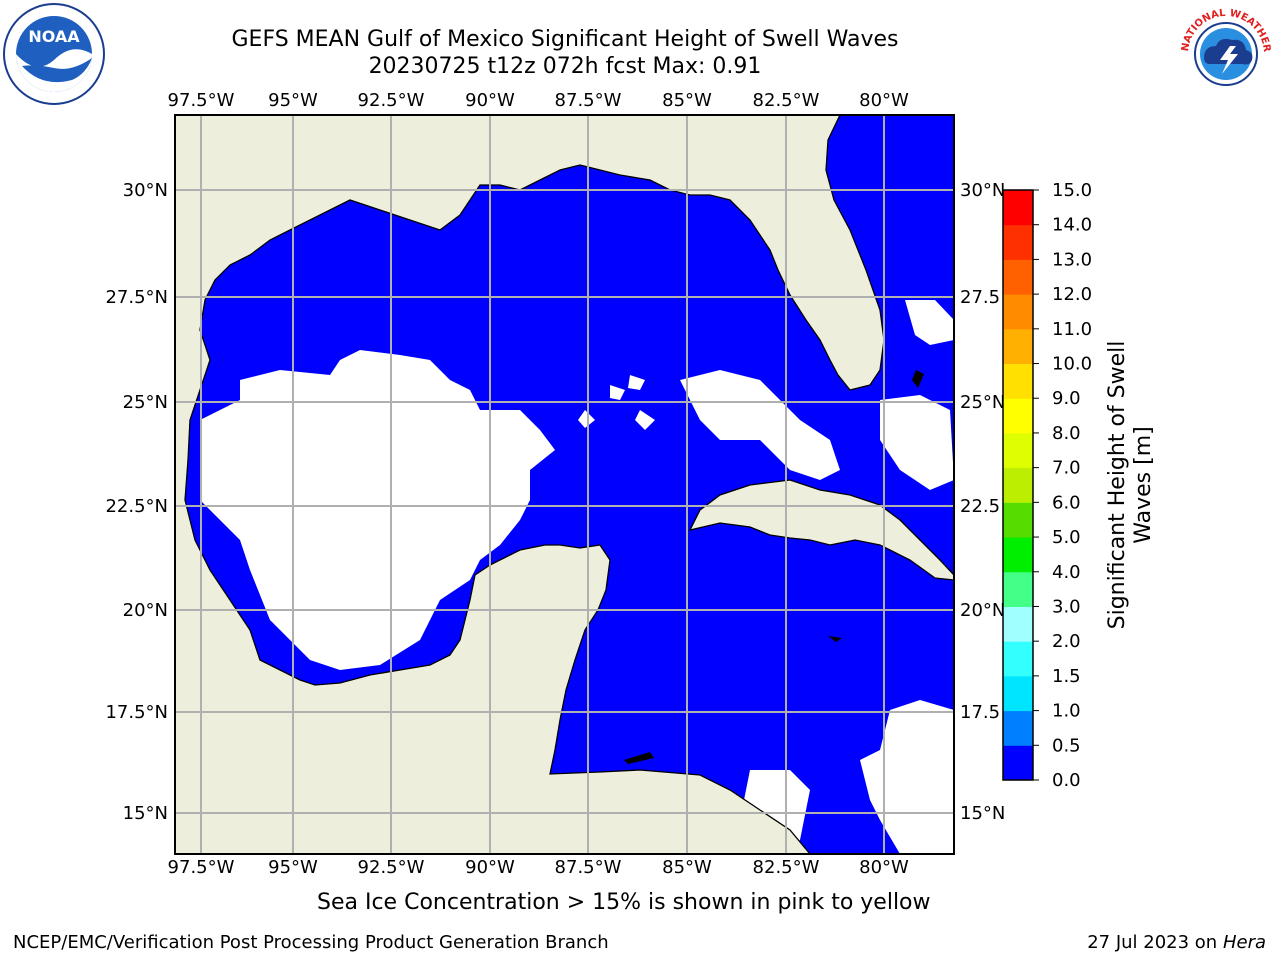 The width and height of the screenshot is (1280, 960). Describe the element at coordinates (538, 867) in the screenshot. I see `lon-labels-bottom: 97.5°W 95°W 92.5°W 90°W 87.5°W 85°W 82.5°W 80°W` at that location.